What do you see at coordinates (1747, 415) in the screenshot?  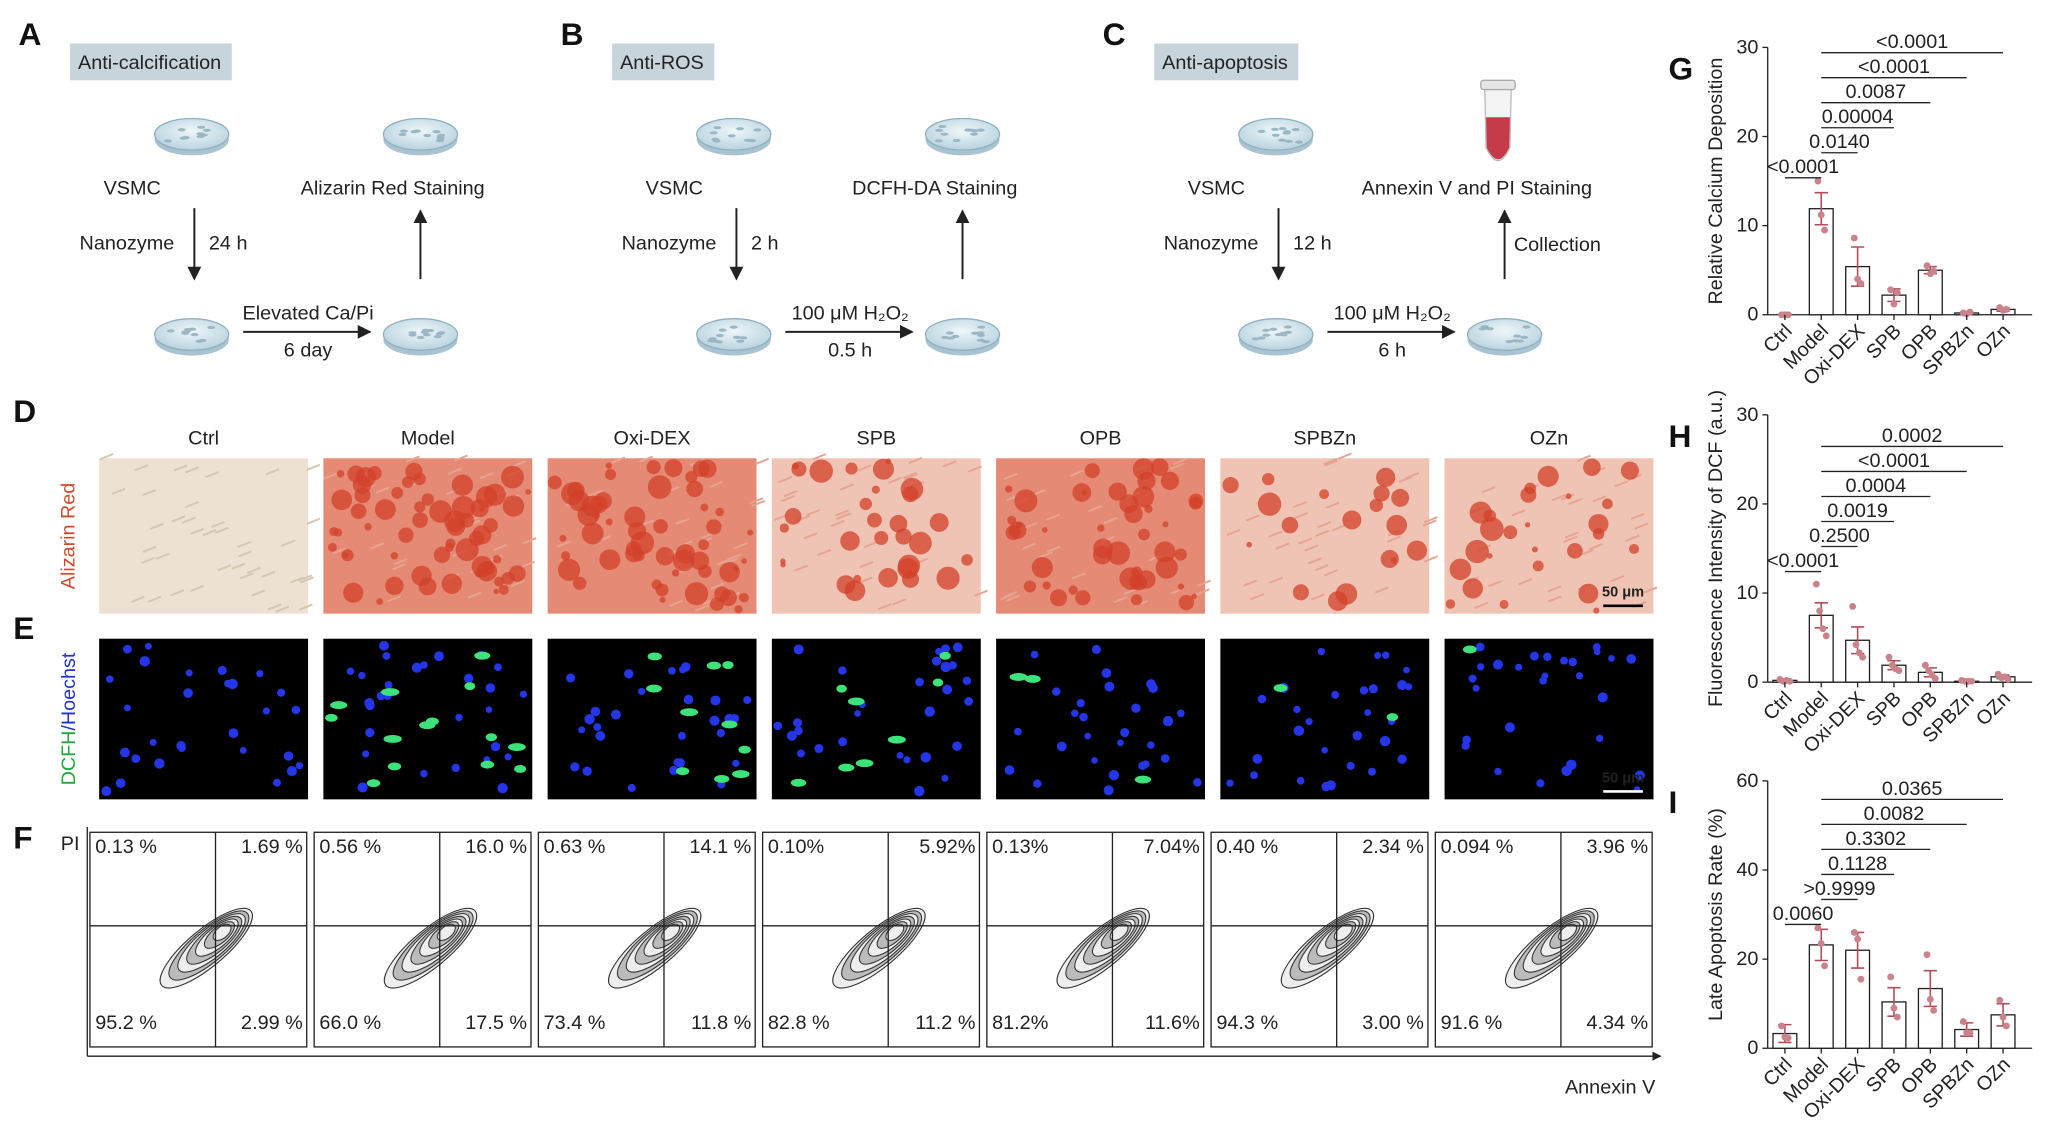 I see `y-tick-label: 30` at bounding box center [1747, 415].